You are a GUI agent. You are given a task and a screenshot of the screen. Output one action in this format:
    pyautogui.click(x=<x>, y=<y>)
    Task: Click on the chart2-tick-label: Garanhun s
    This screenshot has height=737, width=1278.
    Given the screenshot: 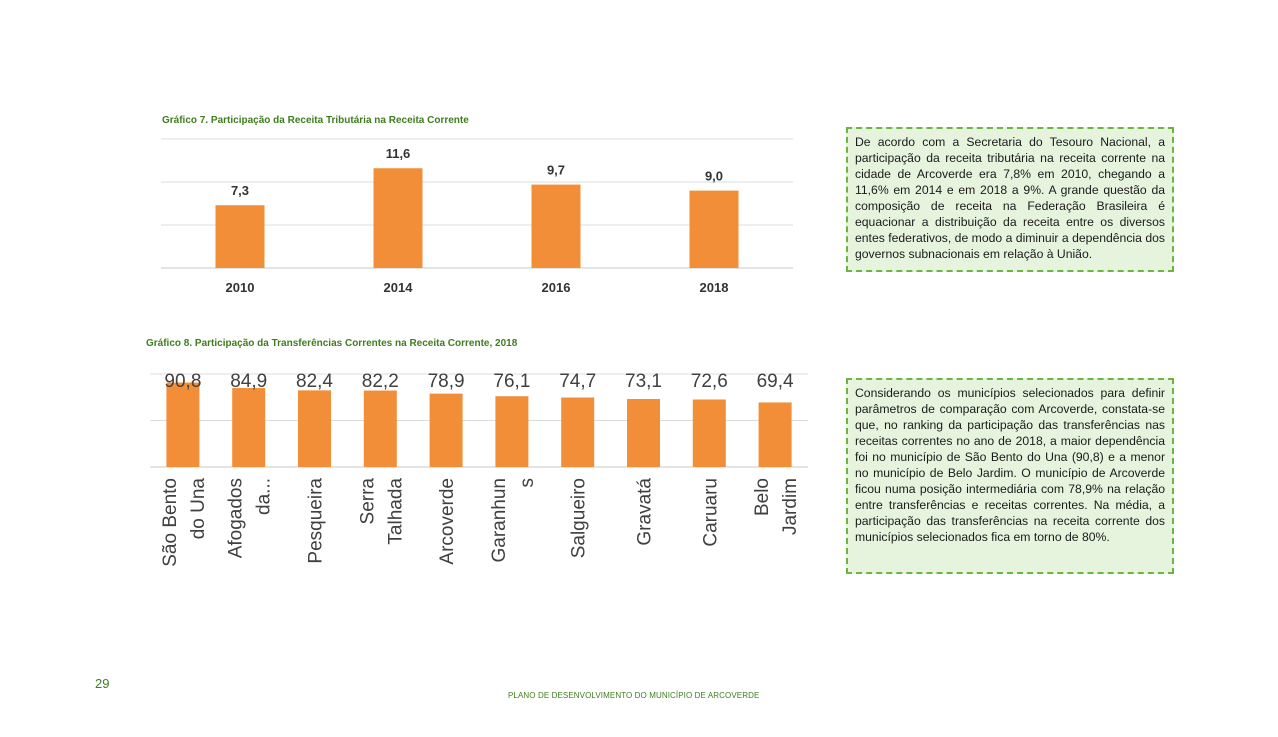 What is the action you would take?
    pyautogui.click(x=513, y=520)
    